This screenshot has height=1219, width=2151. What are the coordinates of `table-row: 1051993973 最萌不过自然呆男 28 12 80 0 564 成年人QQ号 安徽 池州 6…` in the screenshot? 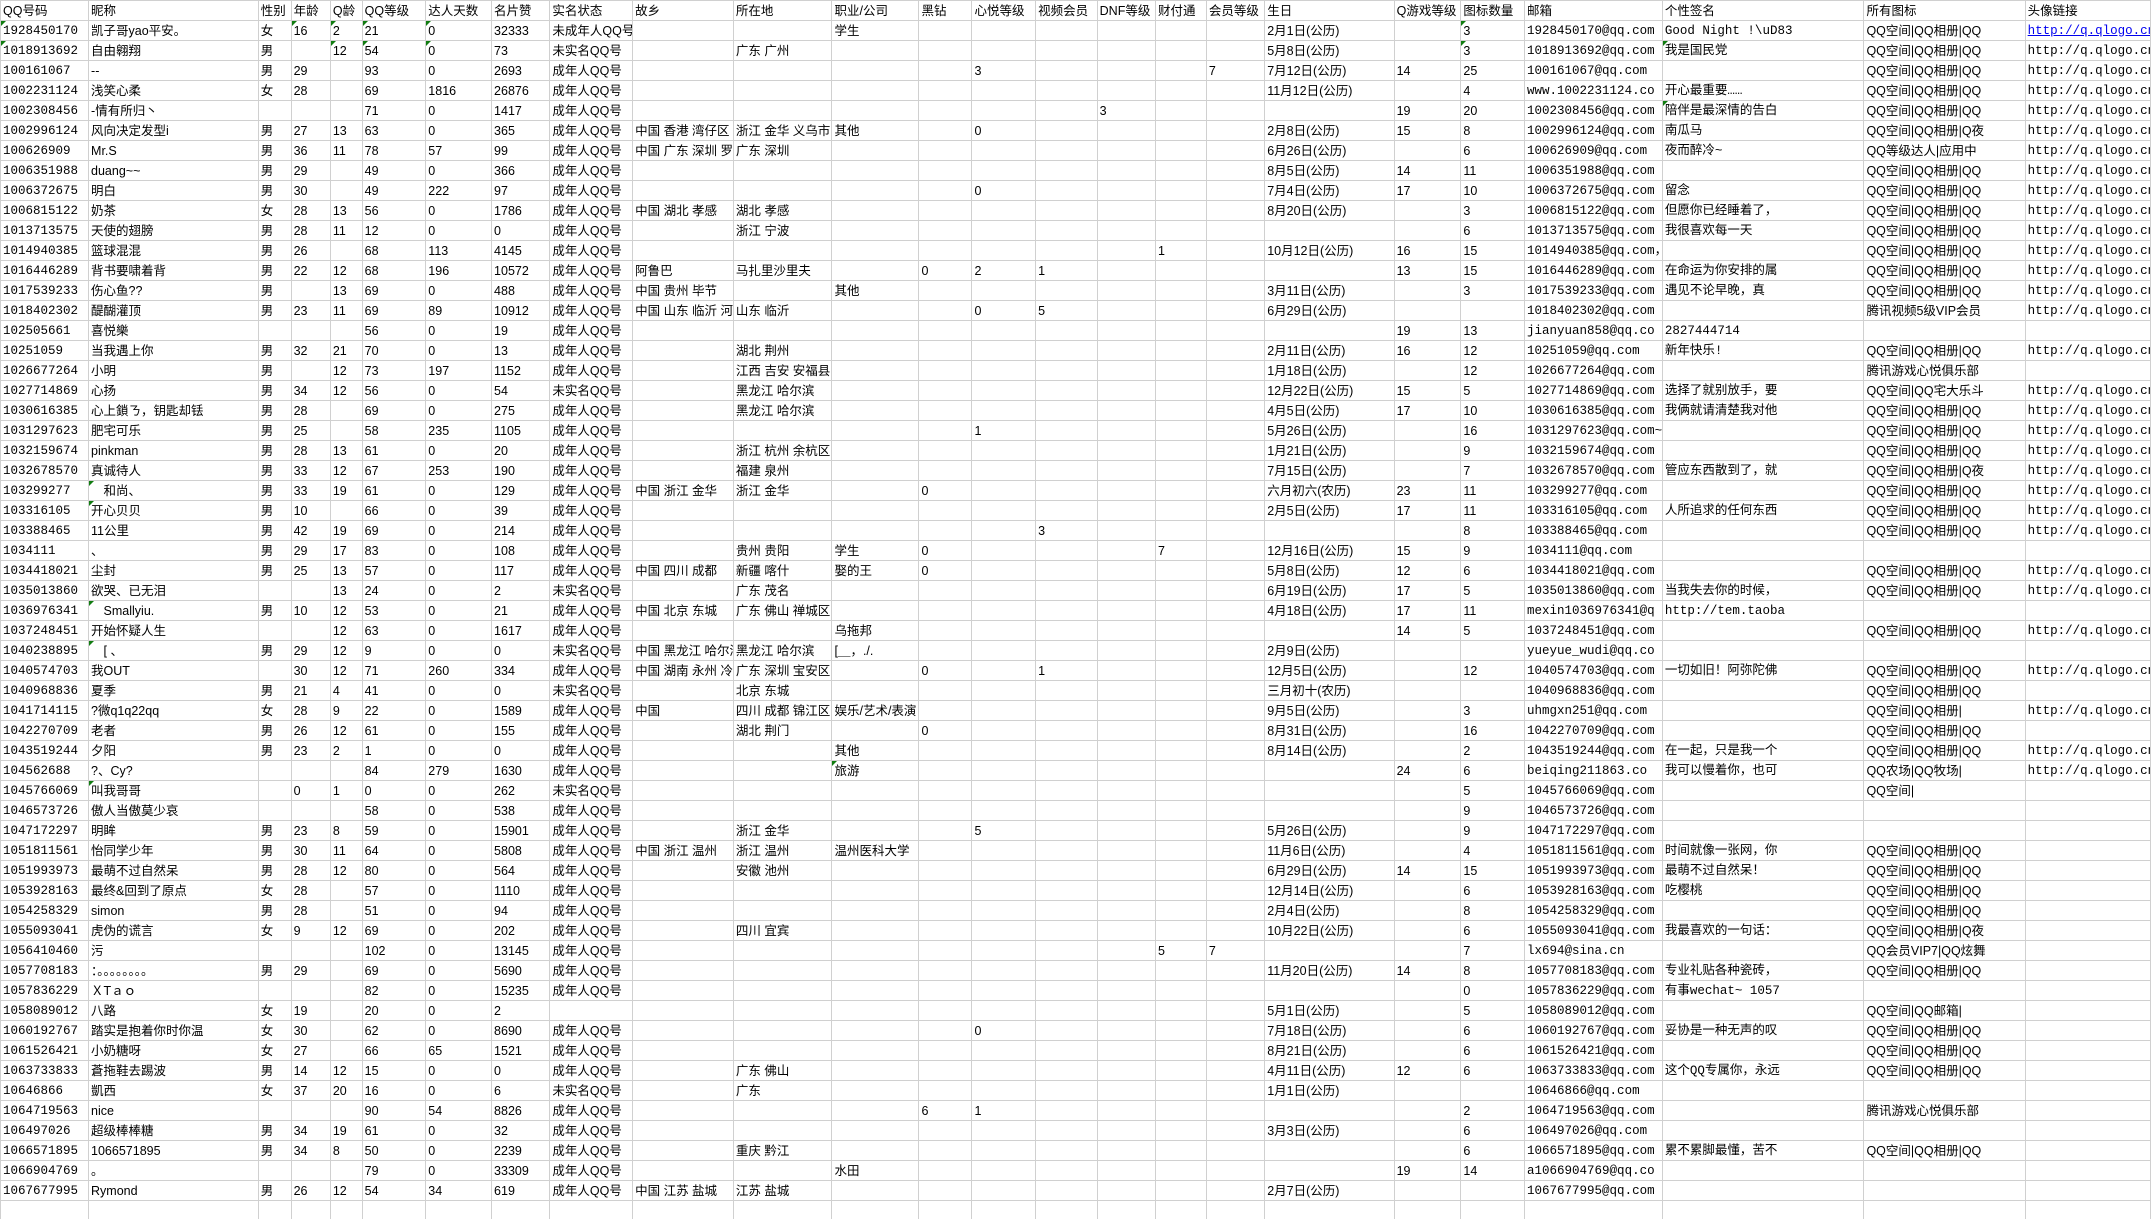 It's located at (1075, 870).